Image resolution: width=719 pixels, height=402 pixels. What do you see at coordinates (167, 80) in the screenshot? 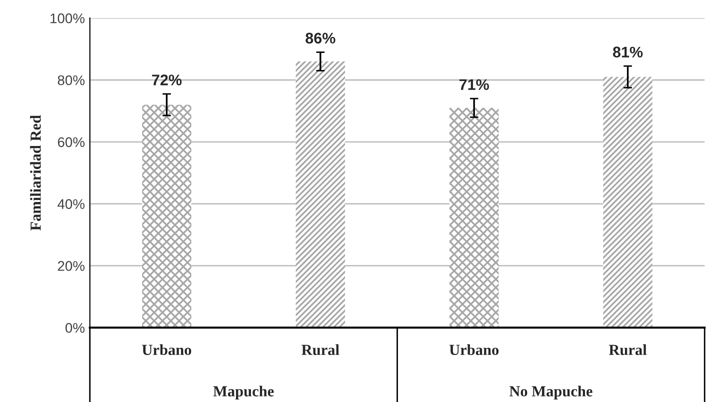
I see `data-label: 72%` at bounding box center [167, 80].